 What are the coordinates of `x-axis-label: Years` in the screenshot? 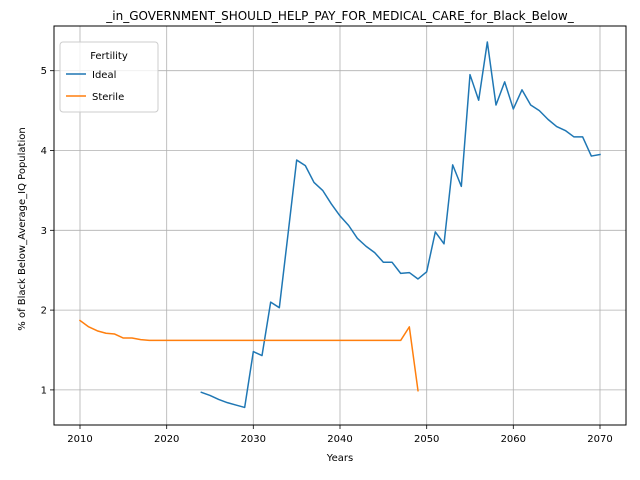 It's located at (339, 458).